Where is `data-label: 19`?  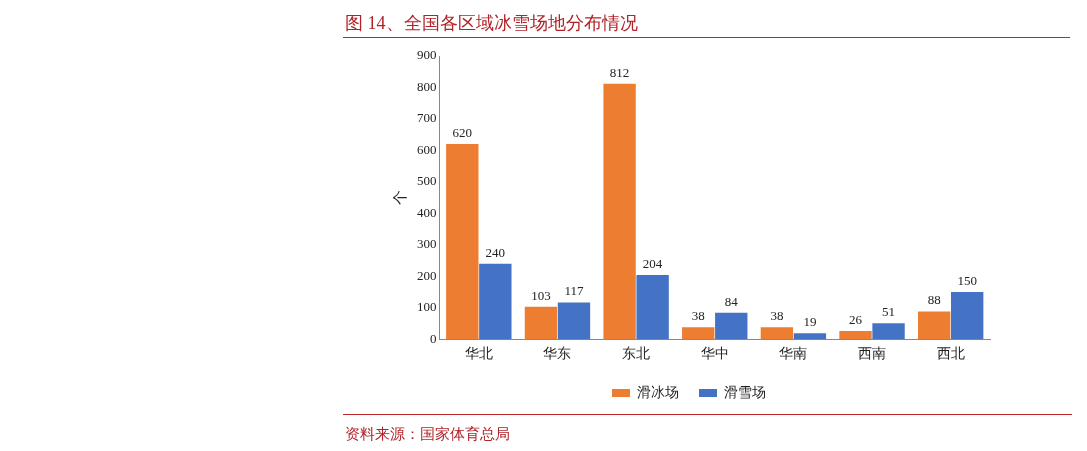 data-label: 19 is located at coordinates (810, 322).